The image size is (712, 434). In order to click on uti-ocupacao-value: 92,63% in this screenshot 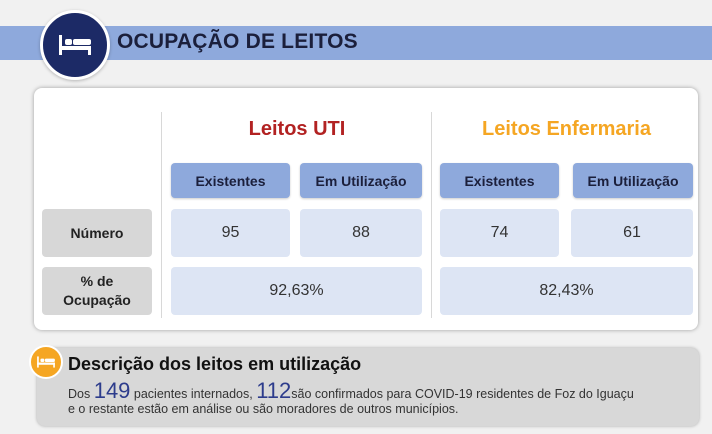, I will do `click(296, 291)`.